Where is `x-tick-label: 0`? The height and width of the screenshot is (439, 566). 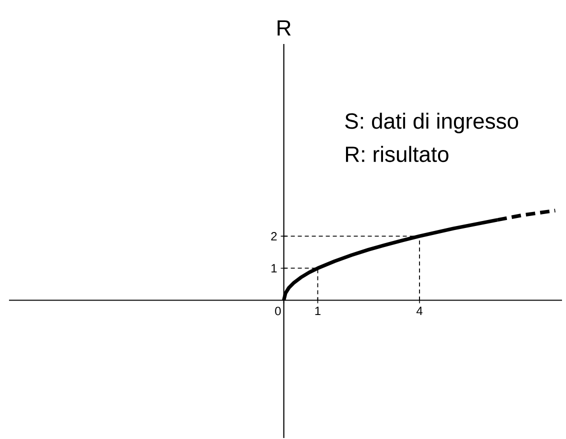
x-tick-label: 0 is located at coordinates (278, 311).